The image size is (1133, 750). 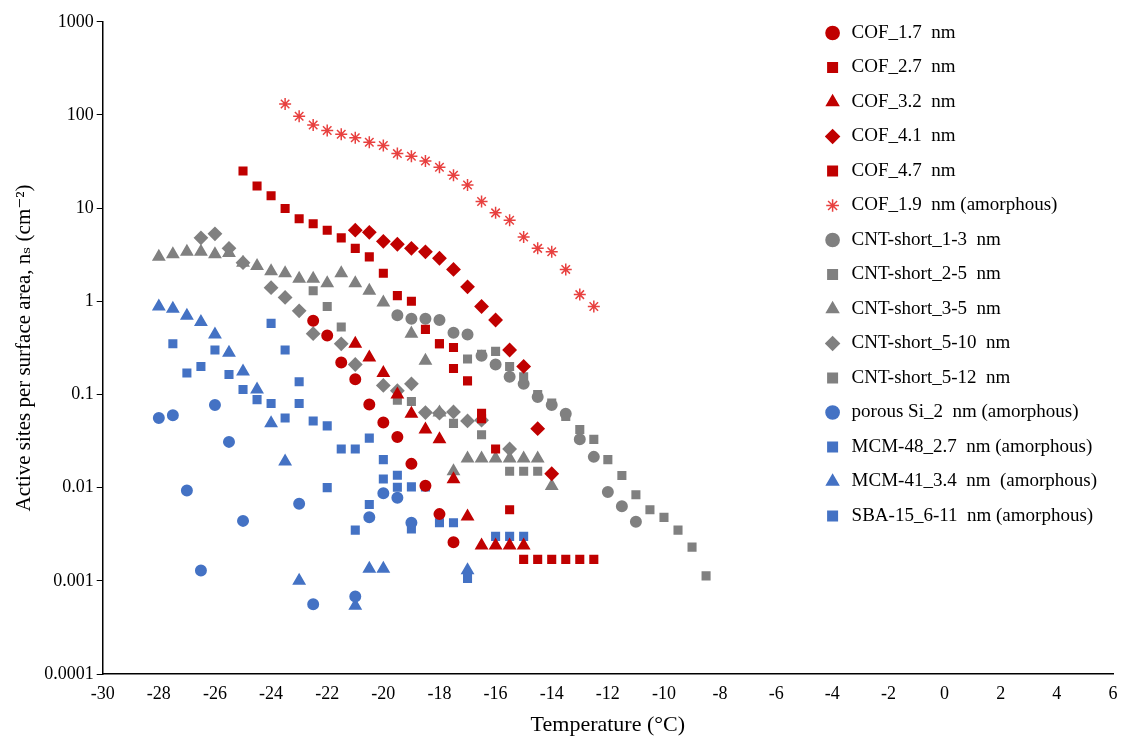 I want to click on x-tick-label: 2, so click(x=1001, y=692).